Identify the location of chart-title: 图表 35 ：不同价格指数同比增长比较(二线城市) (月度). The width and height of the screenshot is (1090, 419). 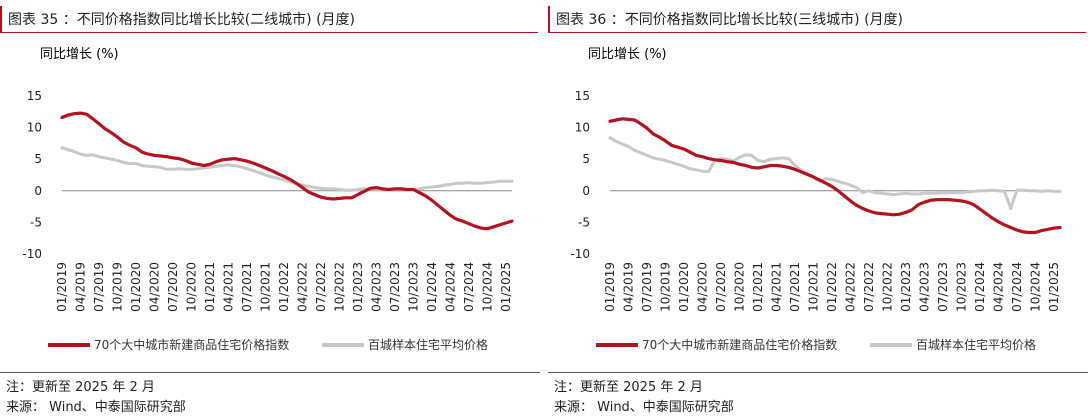
(182, 20).